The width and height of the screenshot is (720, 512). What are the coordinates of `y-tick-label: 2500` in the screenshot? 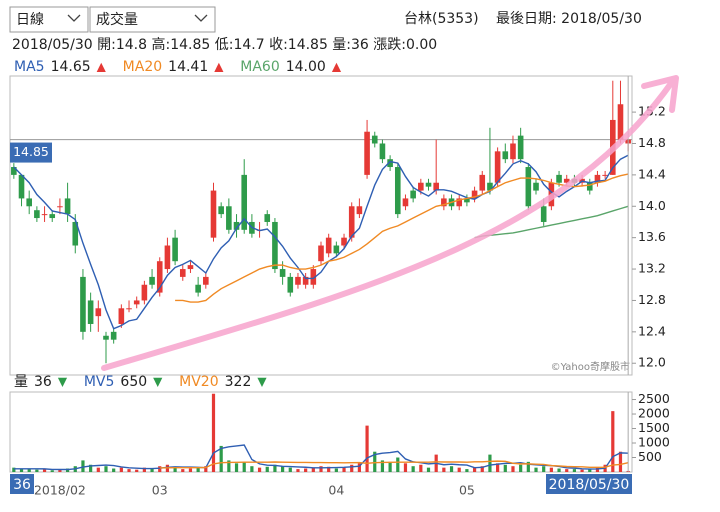 It's located at (654, 398).